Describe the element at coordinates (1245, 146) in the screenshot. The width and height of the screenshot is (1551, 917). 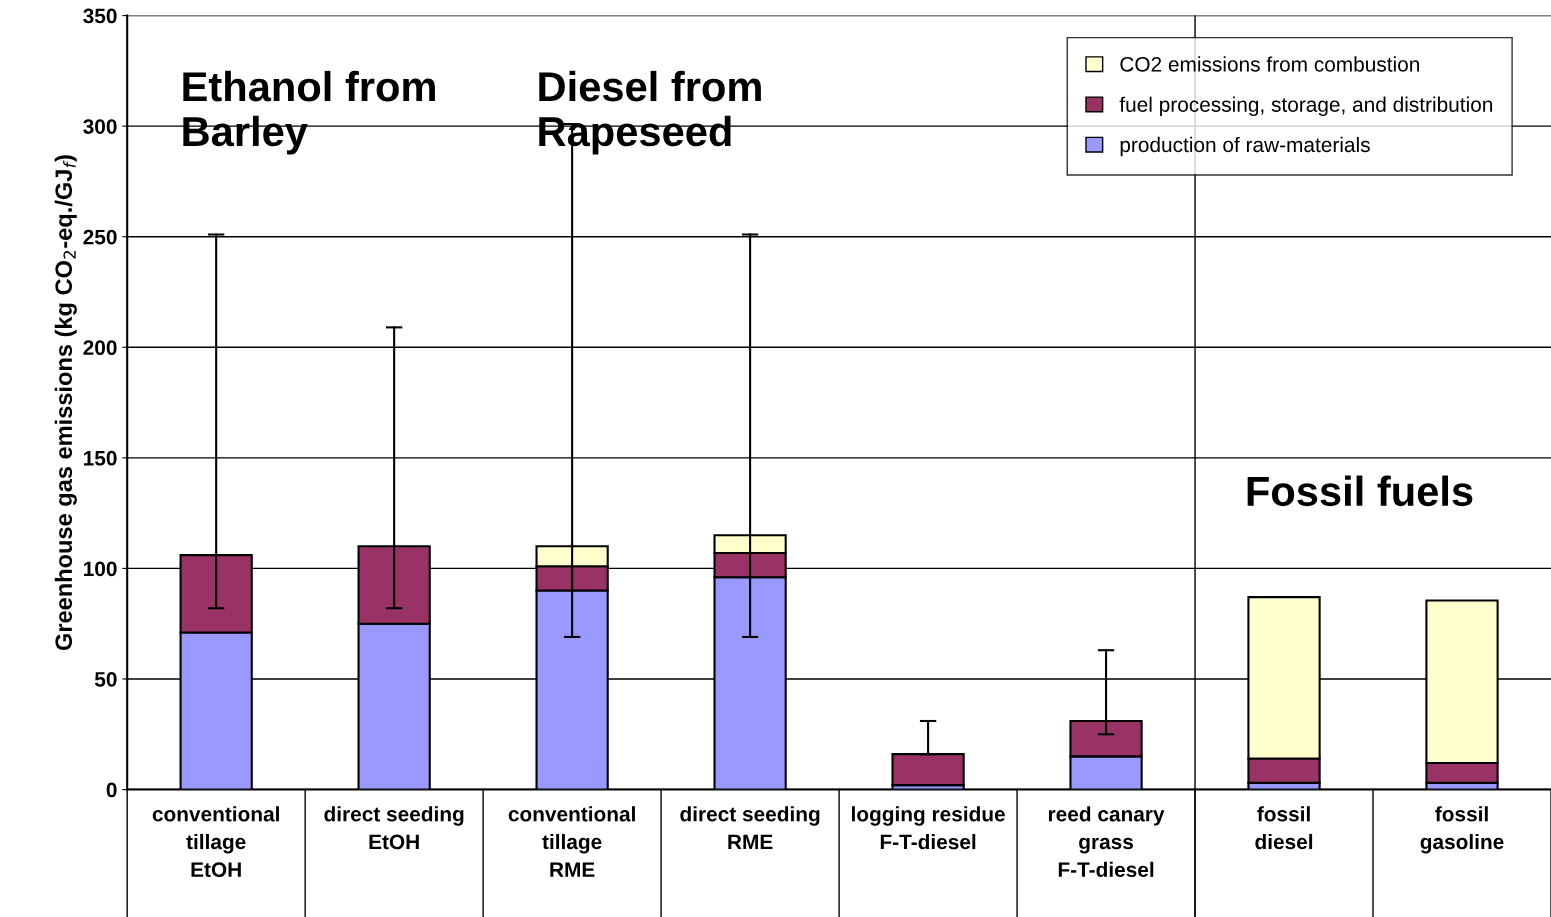
I see `legend-label: production of raw-materials` at that location.